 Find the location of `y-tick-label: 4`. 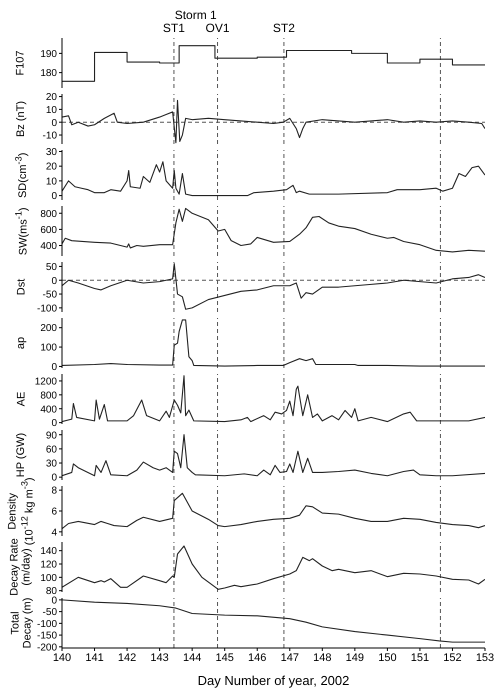

y-tick-label: 4 is located at coordinates (54, 532).